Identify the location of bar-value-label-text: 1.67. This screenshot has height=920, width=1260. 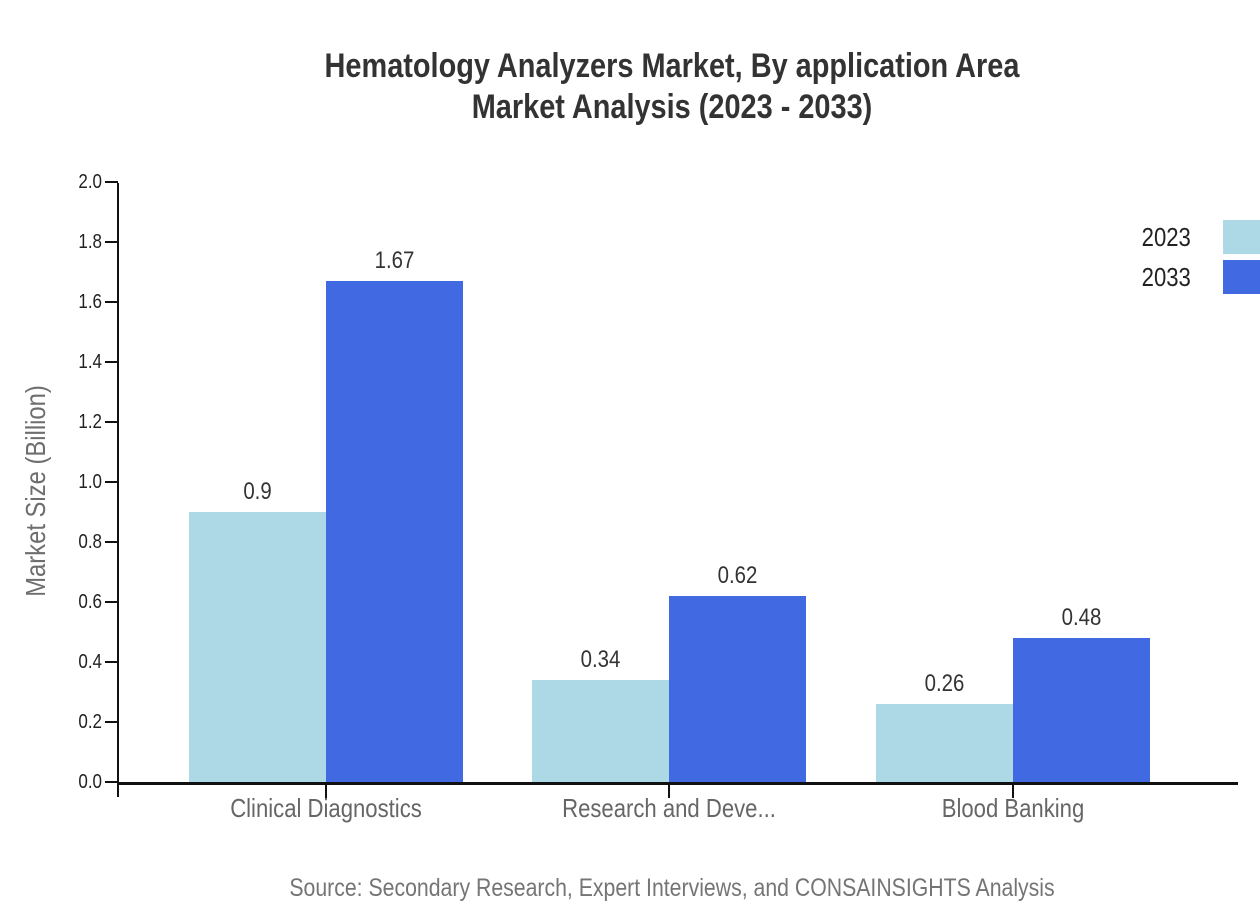
(394, 260).